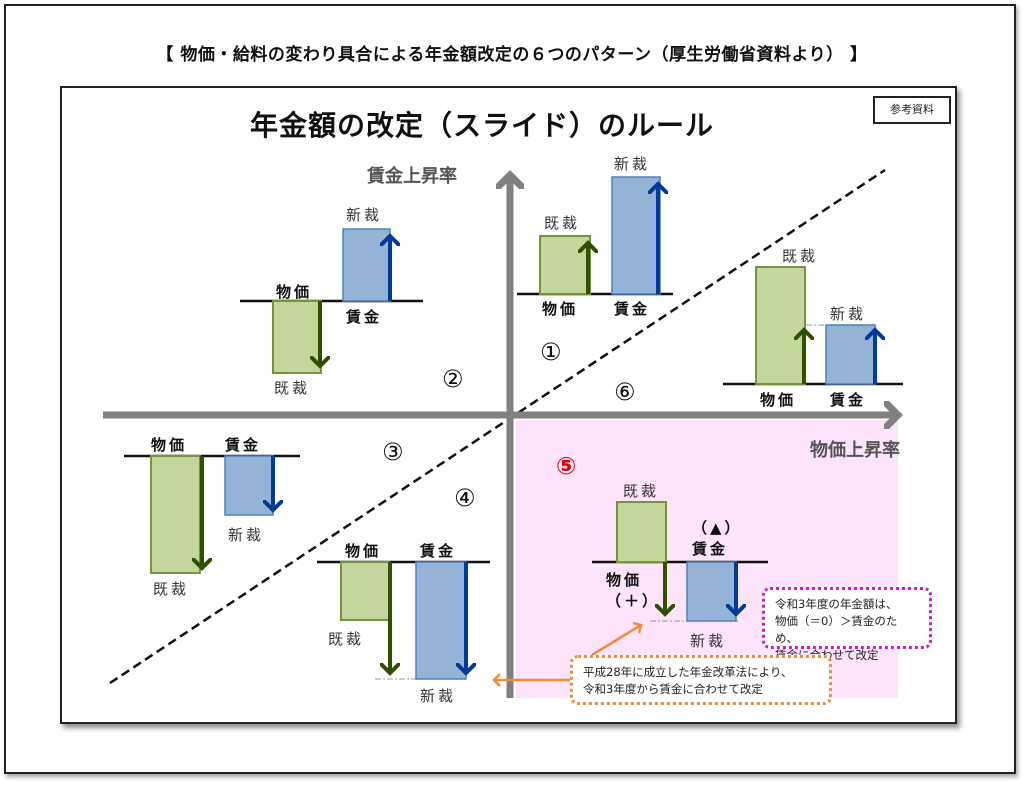 The width and height of the screenshot is (1024, 786). I want to click on p6-price-label: 物価, so click(778, 400).